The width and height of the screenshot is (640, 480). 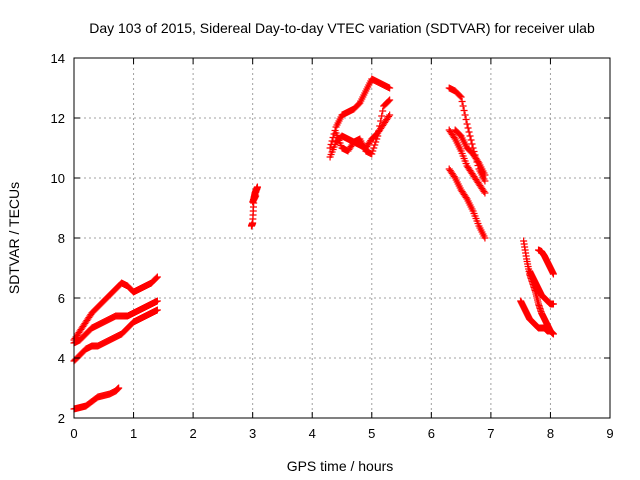 What do you see at coordinates (61, 298) in the screenshot?
I see `y-tick-label: 6` at bounding box center [61, 298].